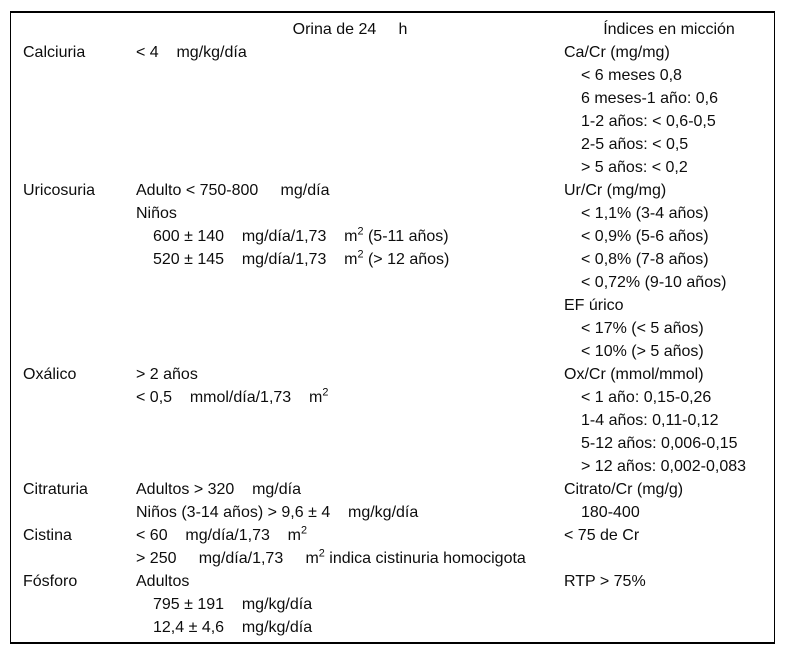 The image size is (787, 658). Describe the element at coordinates (277, 512) in the screenshot. I see `value-line: Niños (3-14 años) > 9,6 ± 4 mg/kg/día` at that location.